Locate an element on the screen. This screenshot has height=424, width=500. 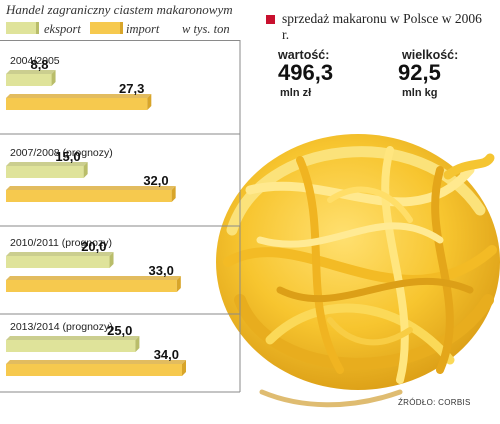
volume-label: wielkość: is located at coordinates (430, 55).